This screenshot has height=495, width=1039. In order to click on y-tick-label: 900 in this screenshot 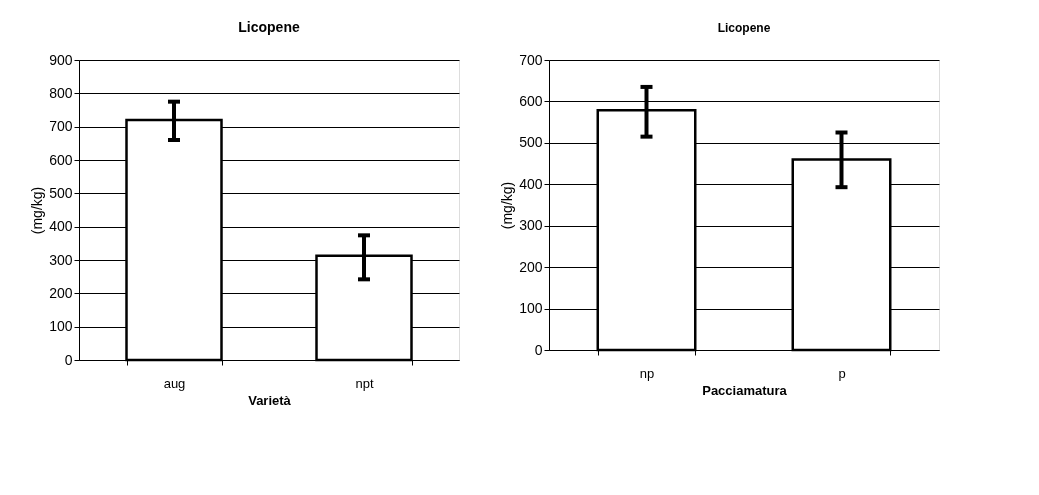, I will do `click(61, 59)`.